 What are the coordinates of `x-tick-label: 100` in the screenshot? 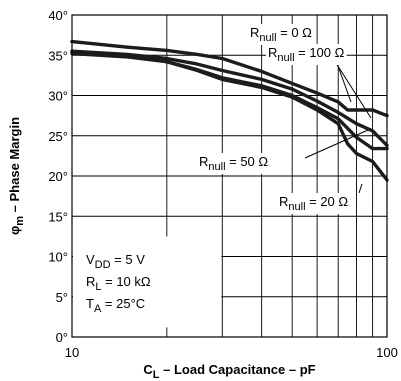 It's located at (387, 352).